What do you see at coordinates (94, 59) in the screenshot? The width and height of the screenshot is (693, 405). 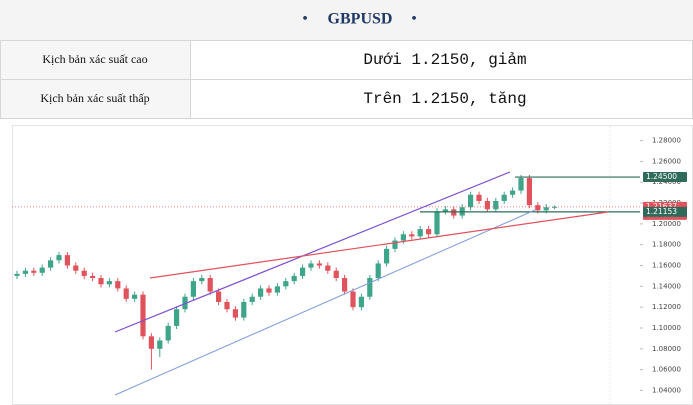 I see `table-cell: Kịch bản xác suất cao` at bounding box center [94, 59].